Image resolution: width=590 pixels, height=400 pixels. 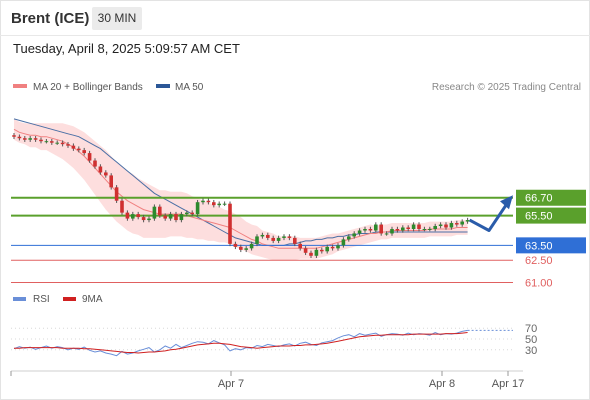 What do you see at coordinates (41, 299) in the screenshot?
I see `rsi-legend-label: RSI` at bounding box center [41, 299].